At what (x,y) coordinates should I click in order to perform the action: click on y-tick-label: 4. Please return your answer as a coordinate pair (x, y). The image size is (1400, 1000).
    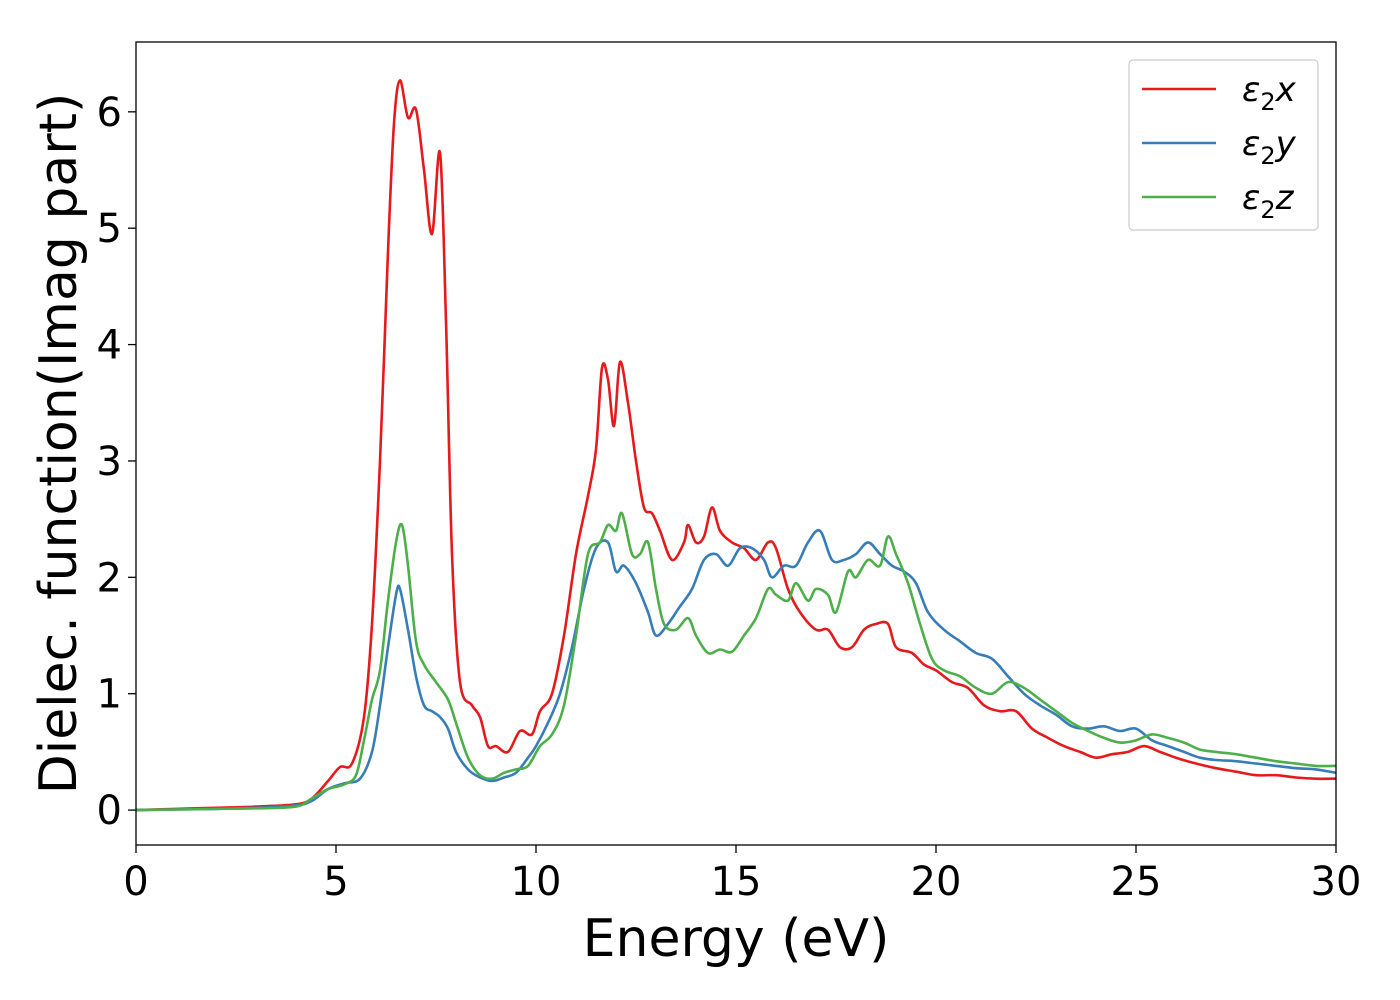
    Looking at the image, I should click on (109, 346).